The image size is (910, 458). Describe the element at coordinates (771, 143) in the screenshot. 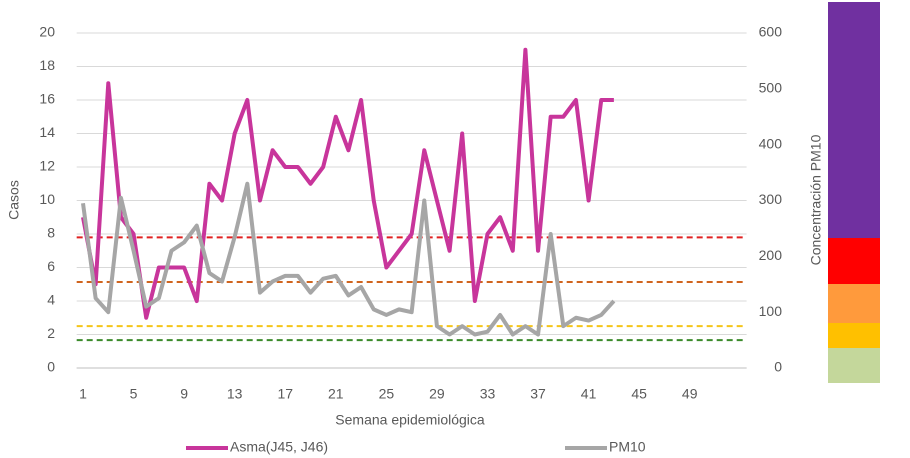

I see `y2-tick-label: 400` at that location.